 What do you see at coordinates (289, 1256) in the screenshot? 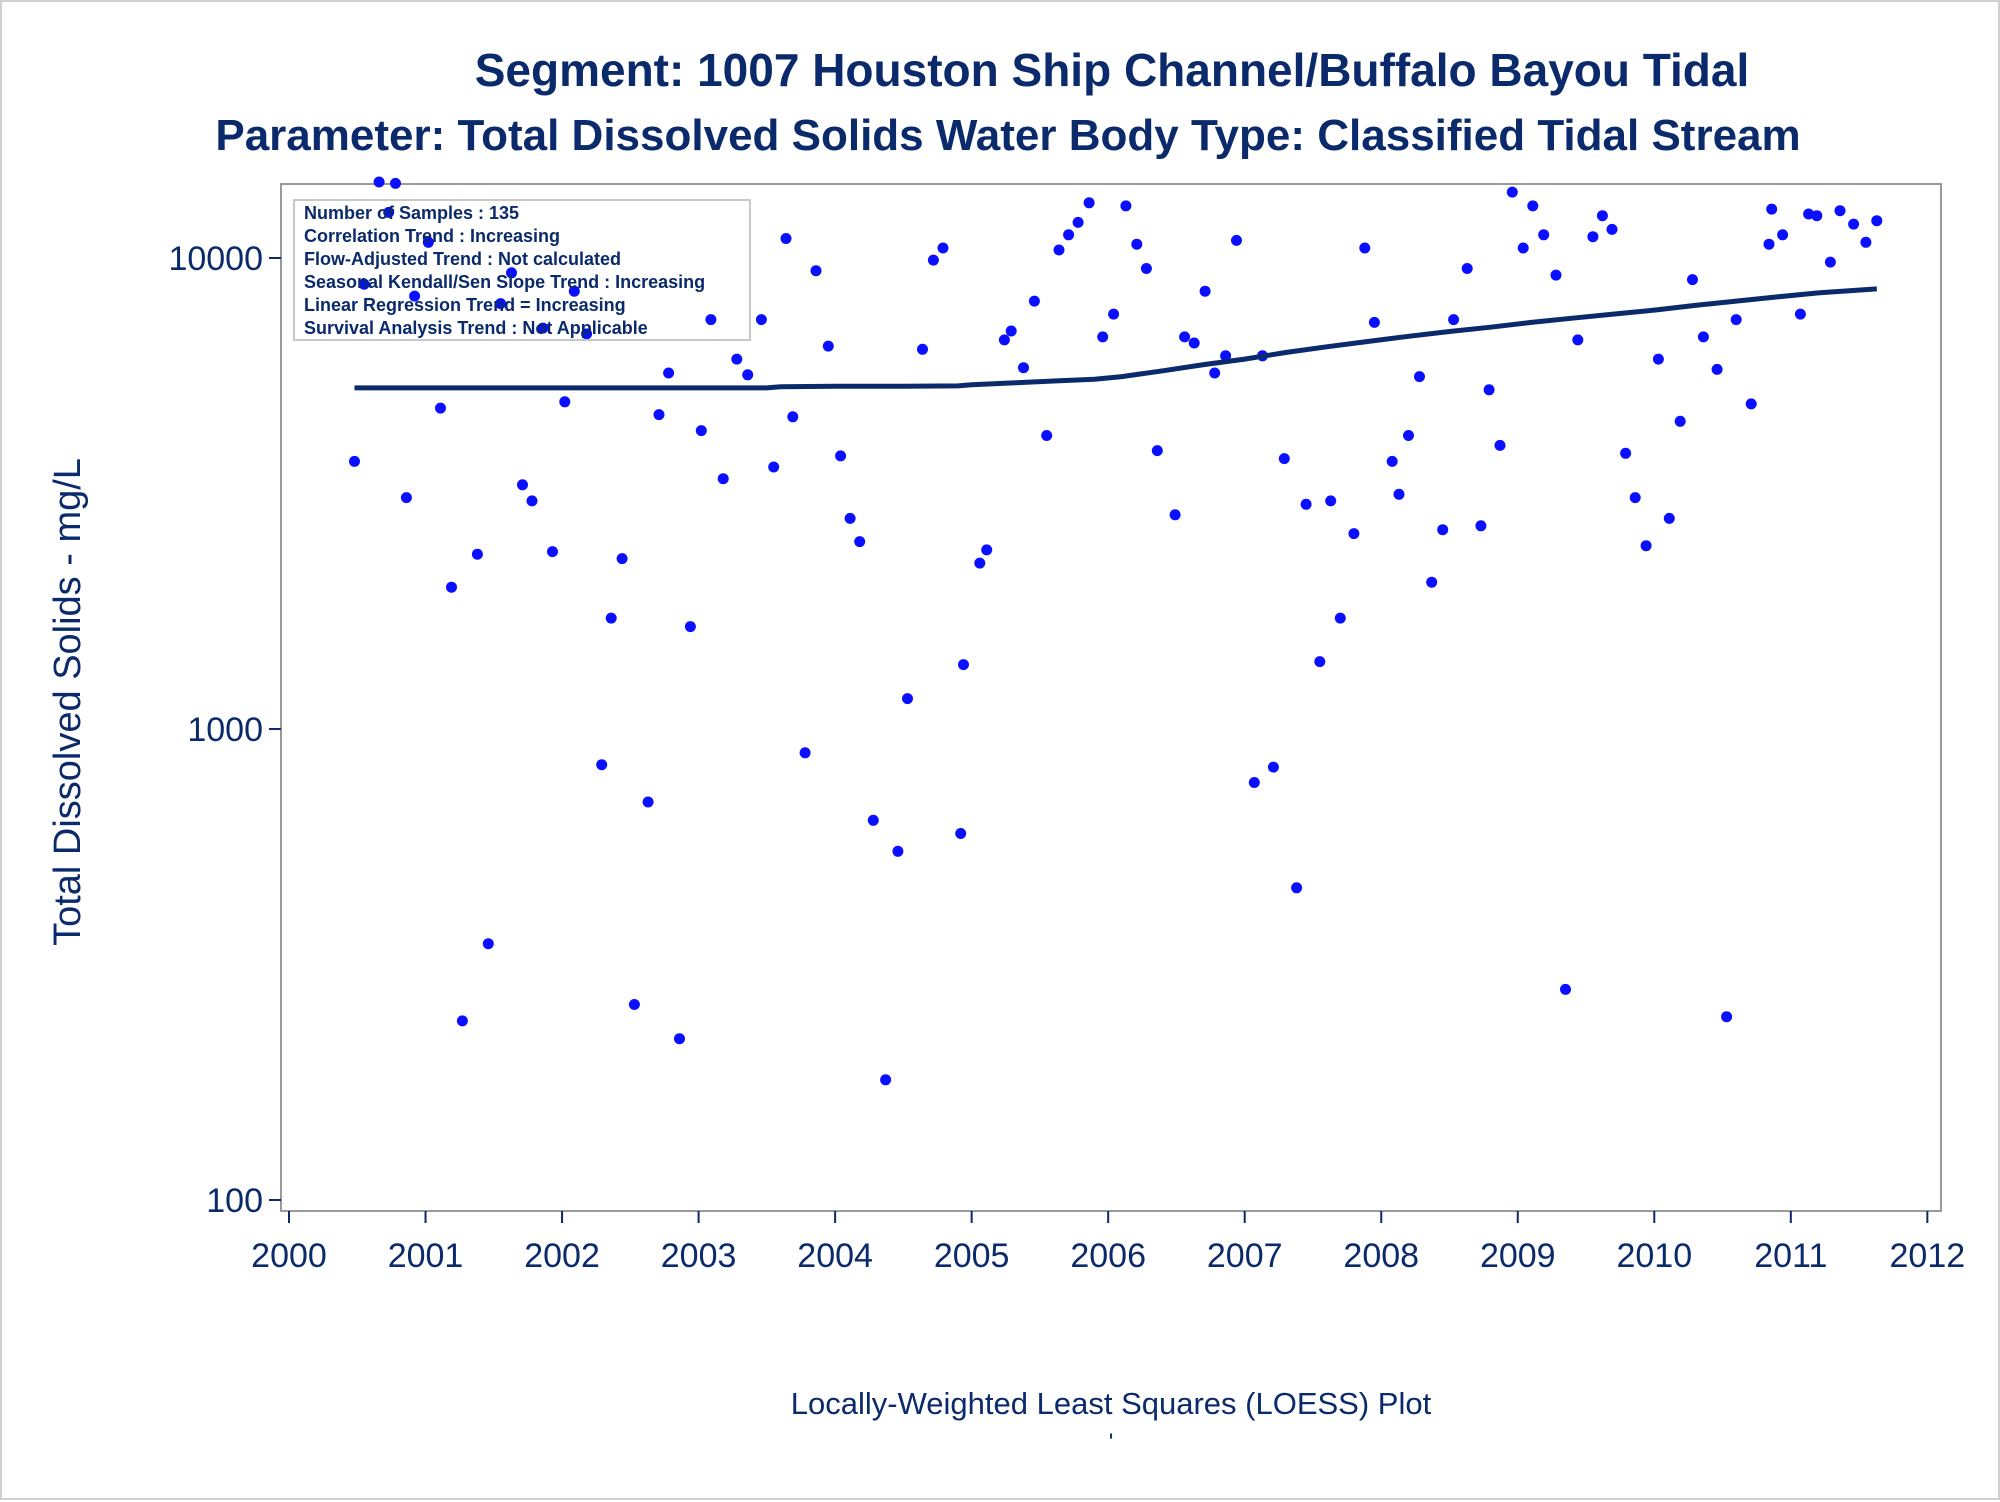
I see `x-tick-label: 2000` at bounding box center [289, 1256].